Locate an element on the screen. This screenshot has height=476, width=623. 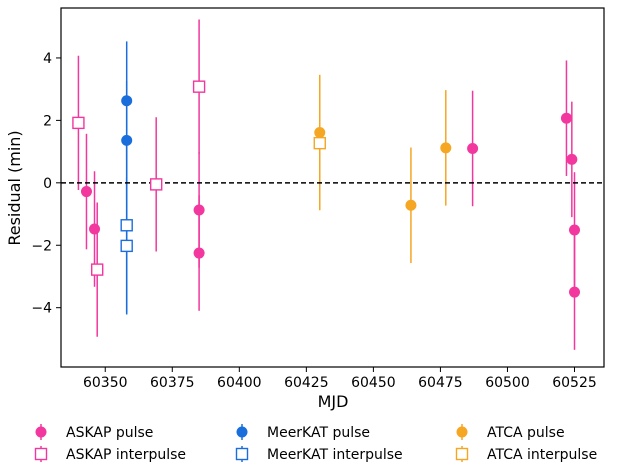
x-tick-label: 60375 is located at coordinates (172, 383).